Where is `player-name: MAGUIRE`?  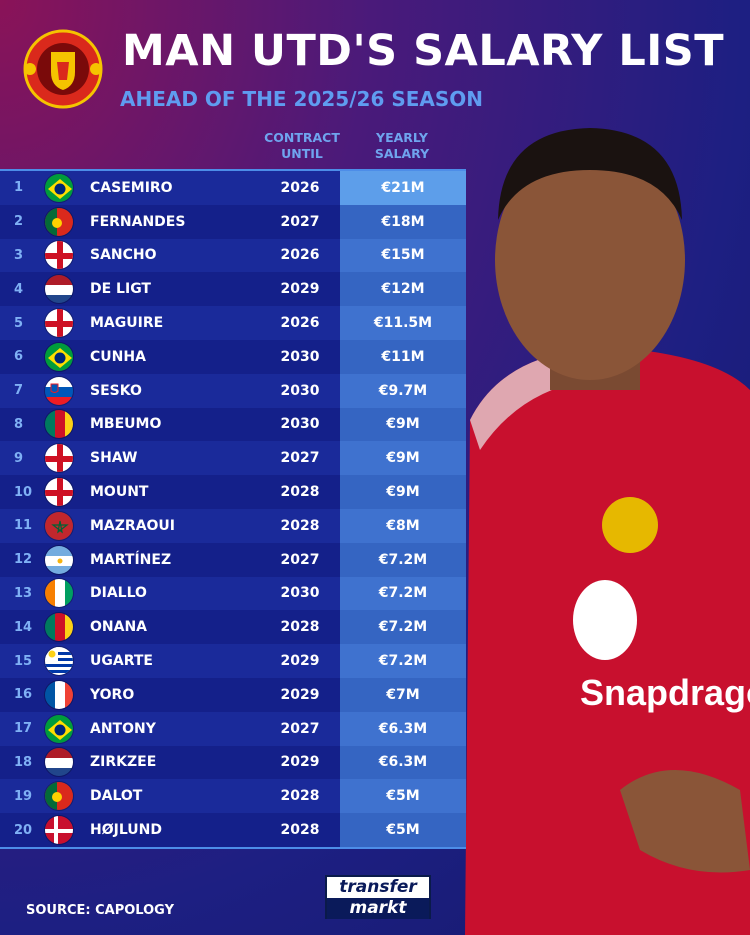 player-name: MAGUIRE is located at coordinates (127, 323).